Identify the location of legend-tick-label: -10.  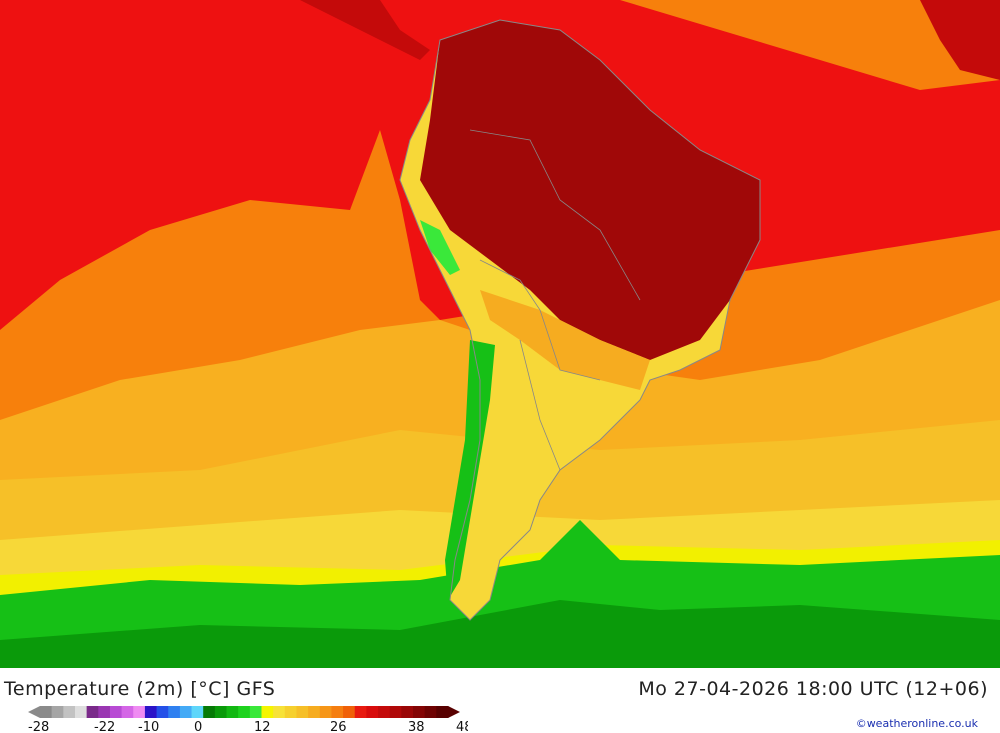
(148, 726).